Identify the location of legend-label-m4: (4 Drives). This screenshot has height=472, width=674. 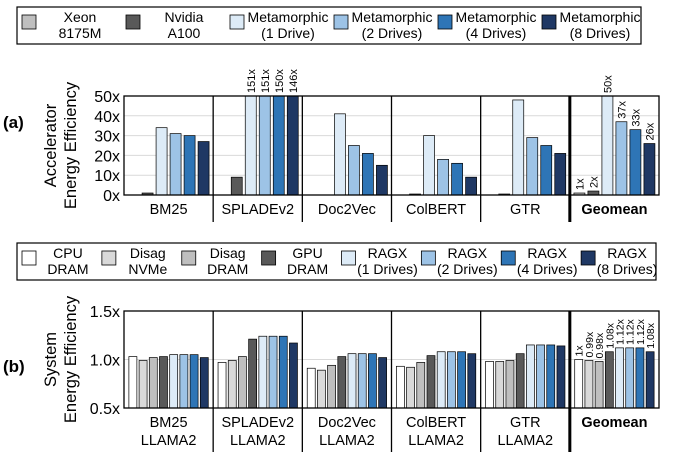
(496, 33).